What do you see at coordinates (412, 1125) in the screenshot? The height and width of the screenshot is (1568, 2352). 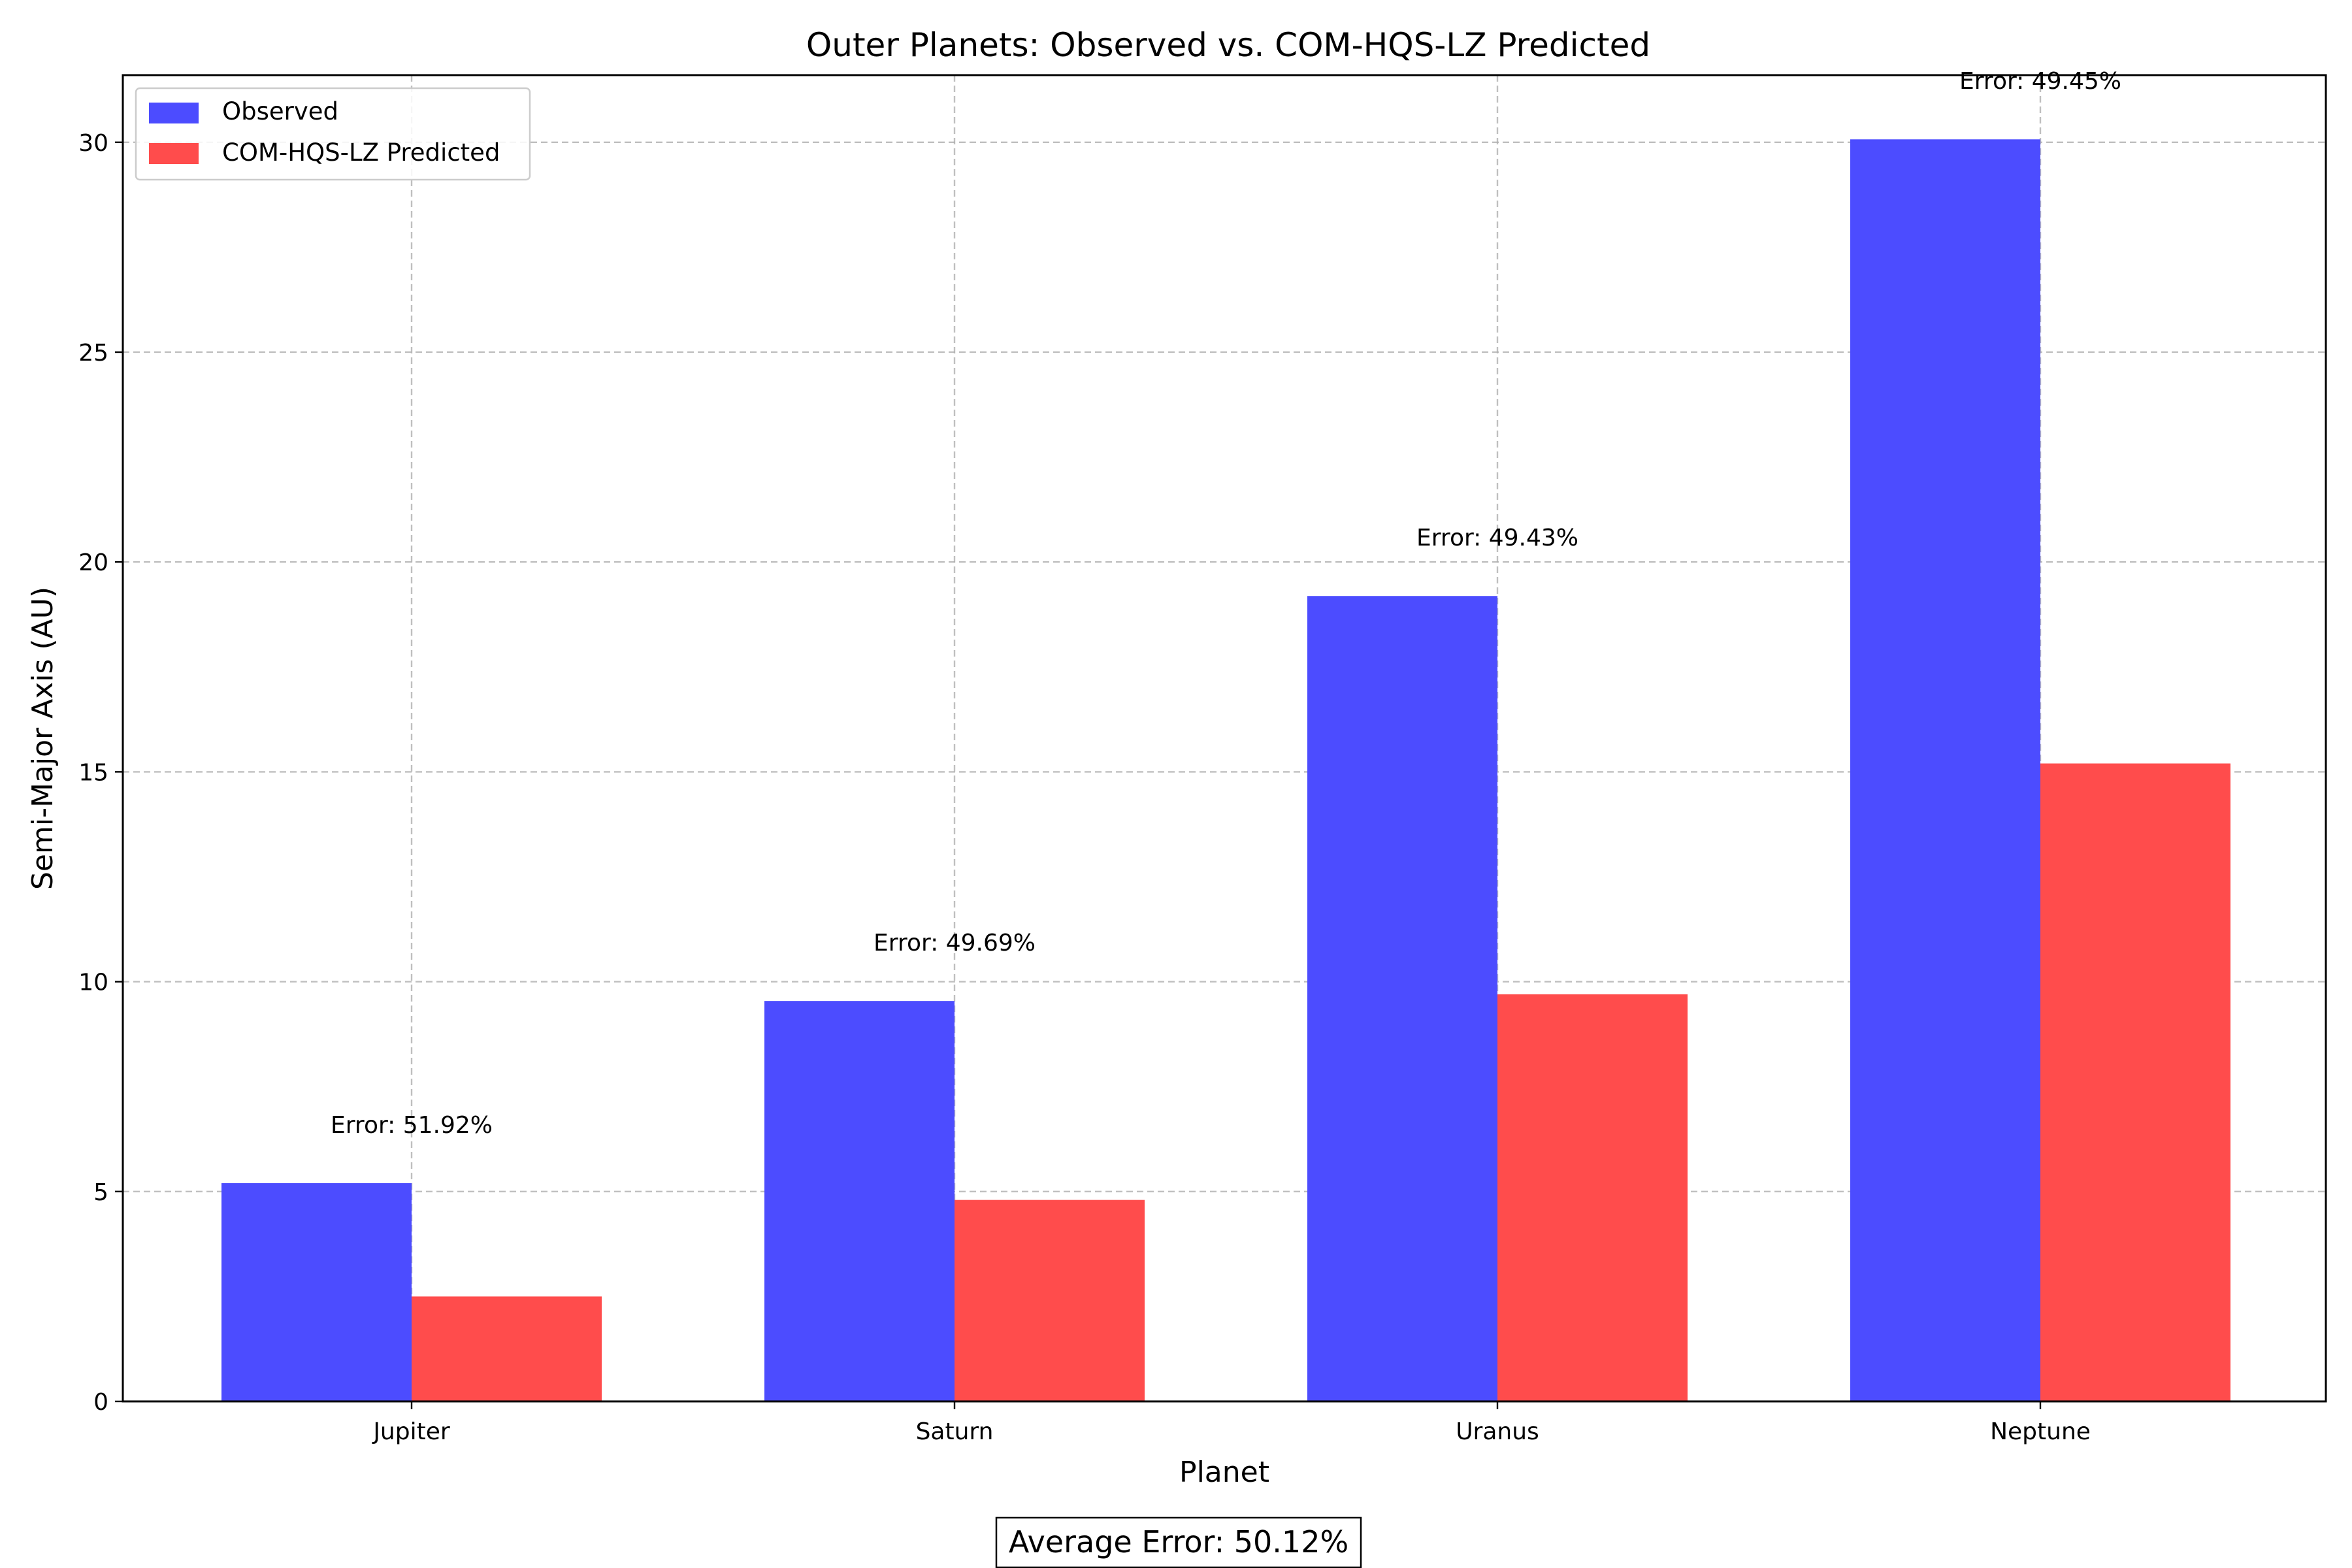 I see `error-annotation-jupiter: Error: 51.92%` at bounding box center [412, 1125].